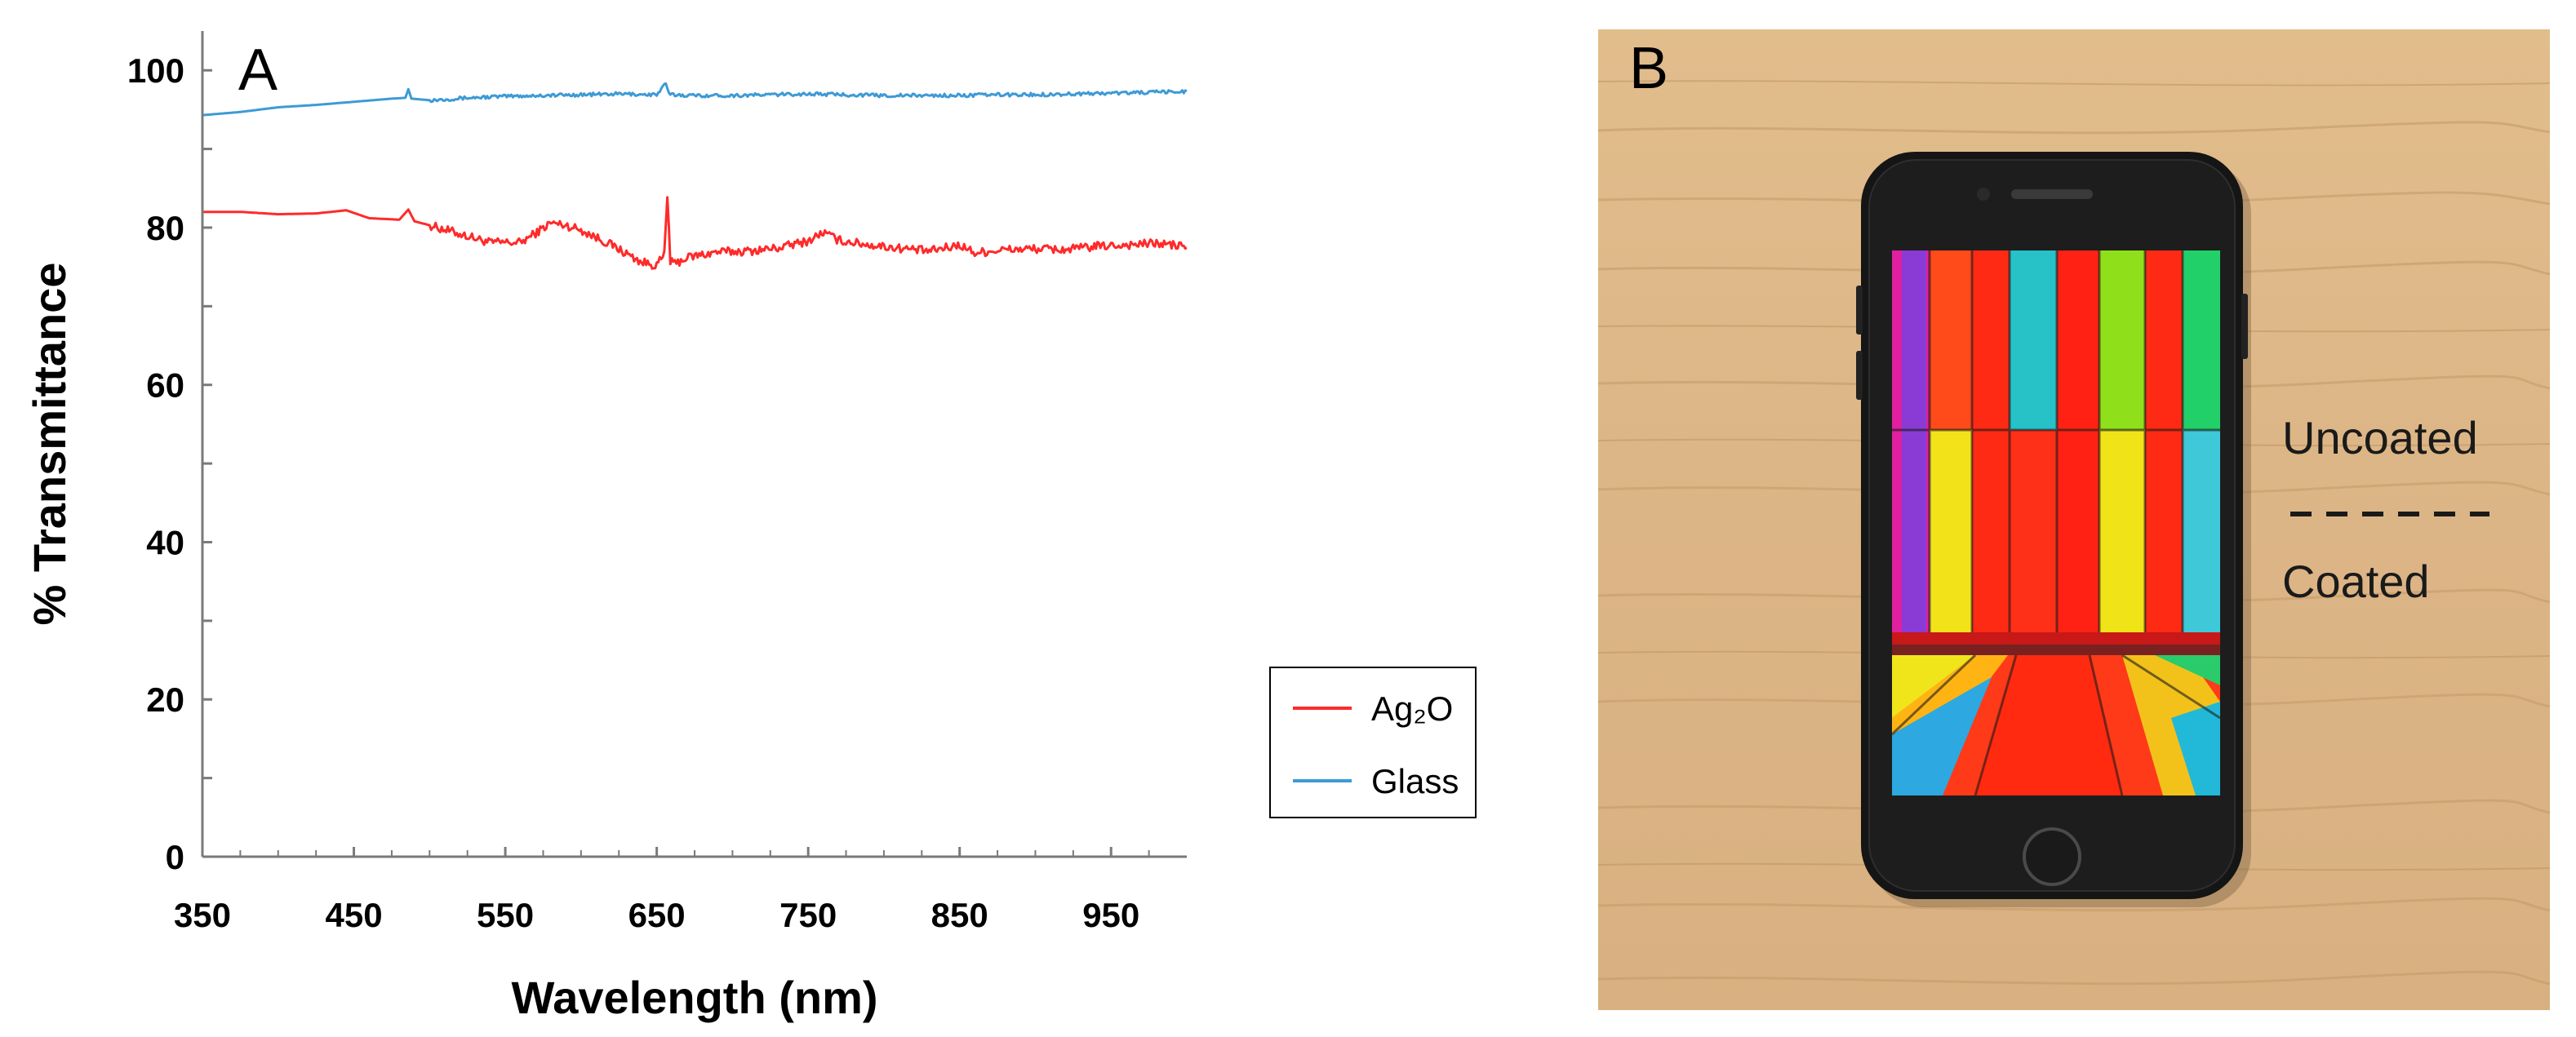 The image size is (2576, 1037). I want to click on series-line-ag2o, so click(695, 233).